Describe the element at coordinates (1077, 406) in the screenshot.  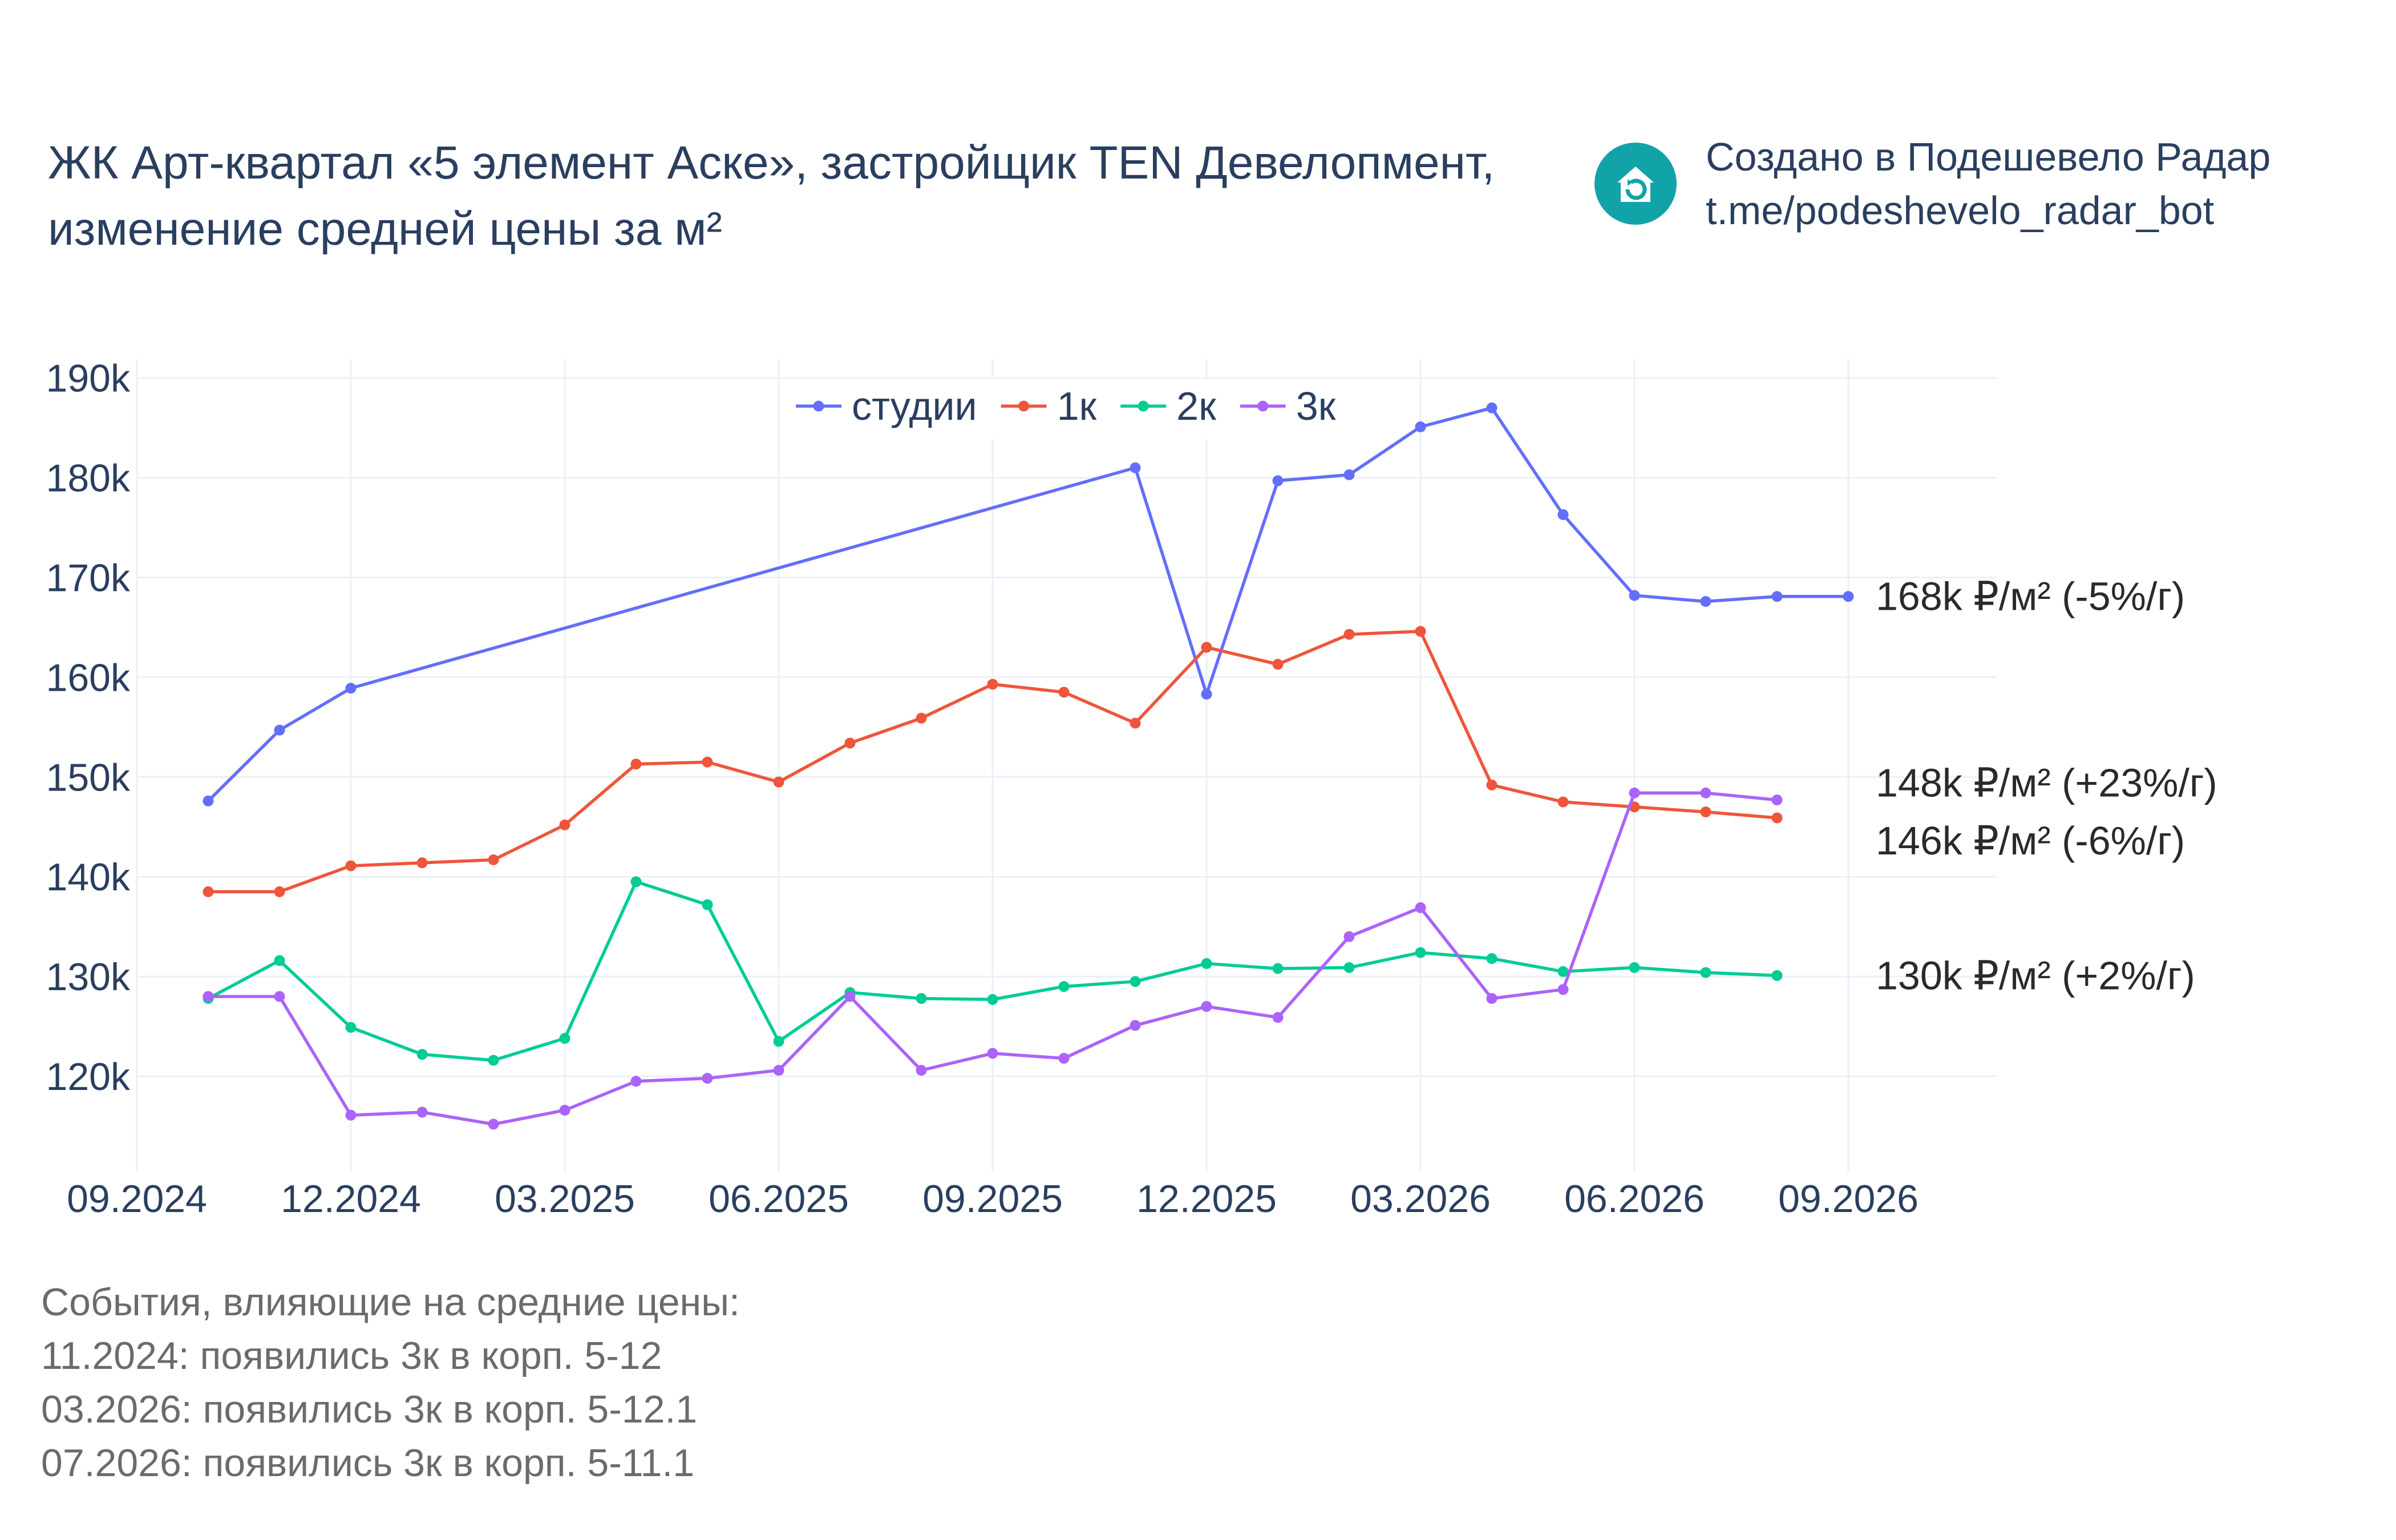
I see `legend-label: 1к` at that location.